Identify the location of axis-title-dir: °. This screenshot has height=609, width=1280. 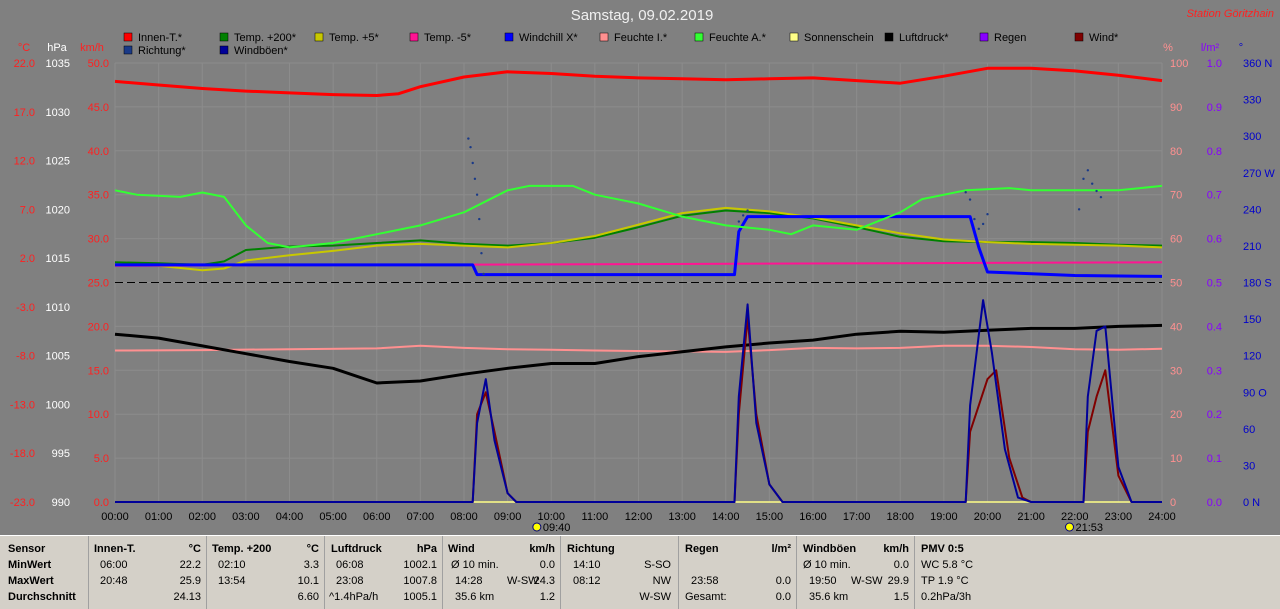
(1241, 48).